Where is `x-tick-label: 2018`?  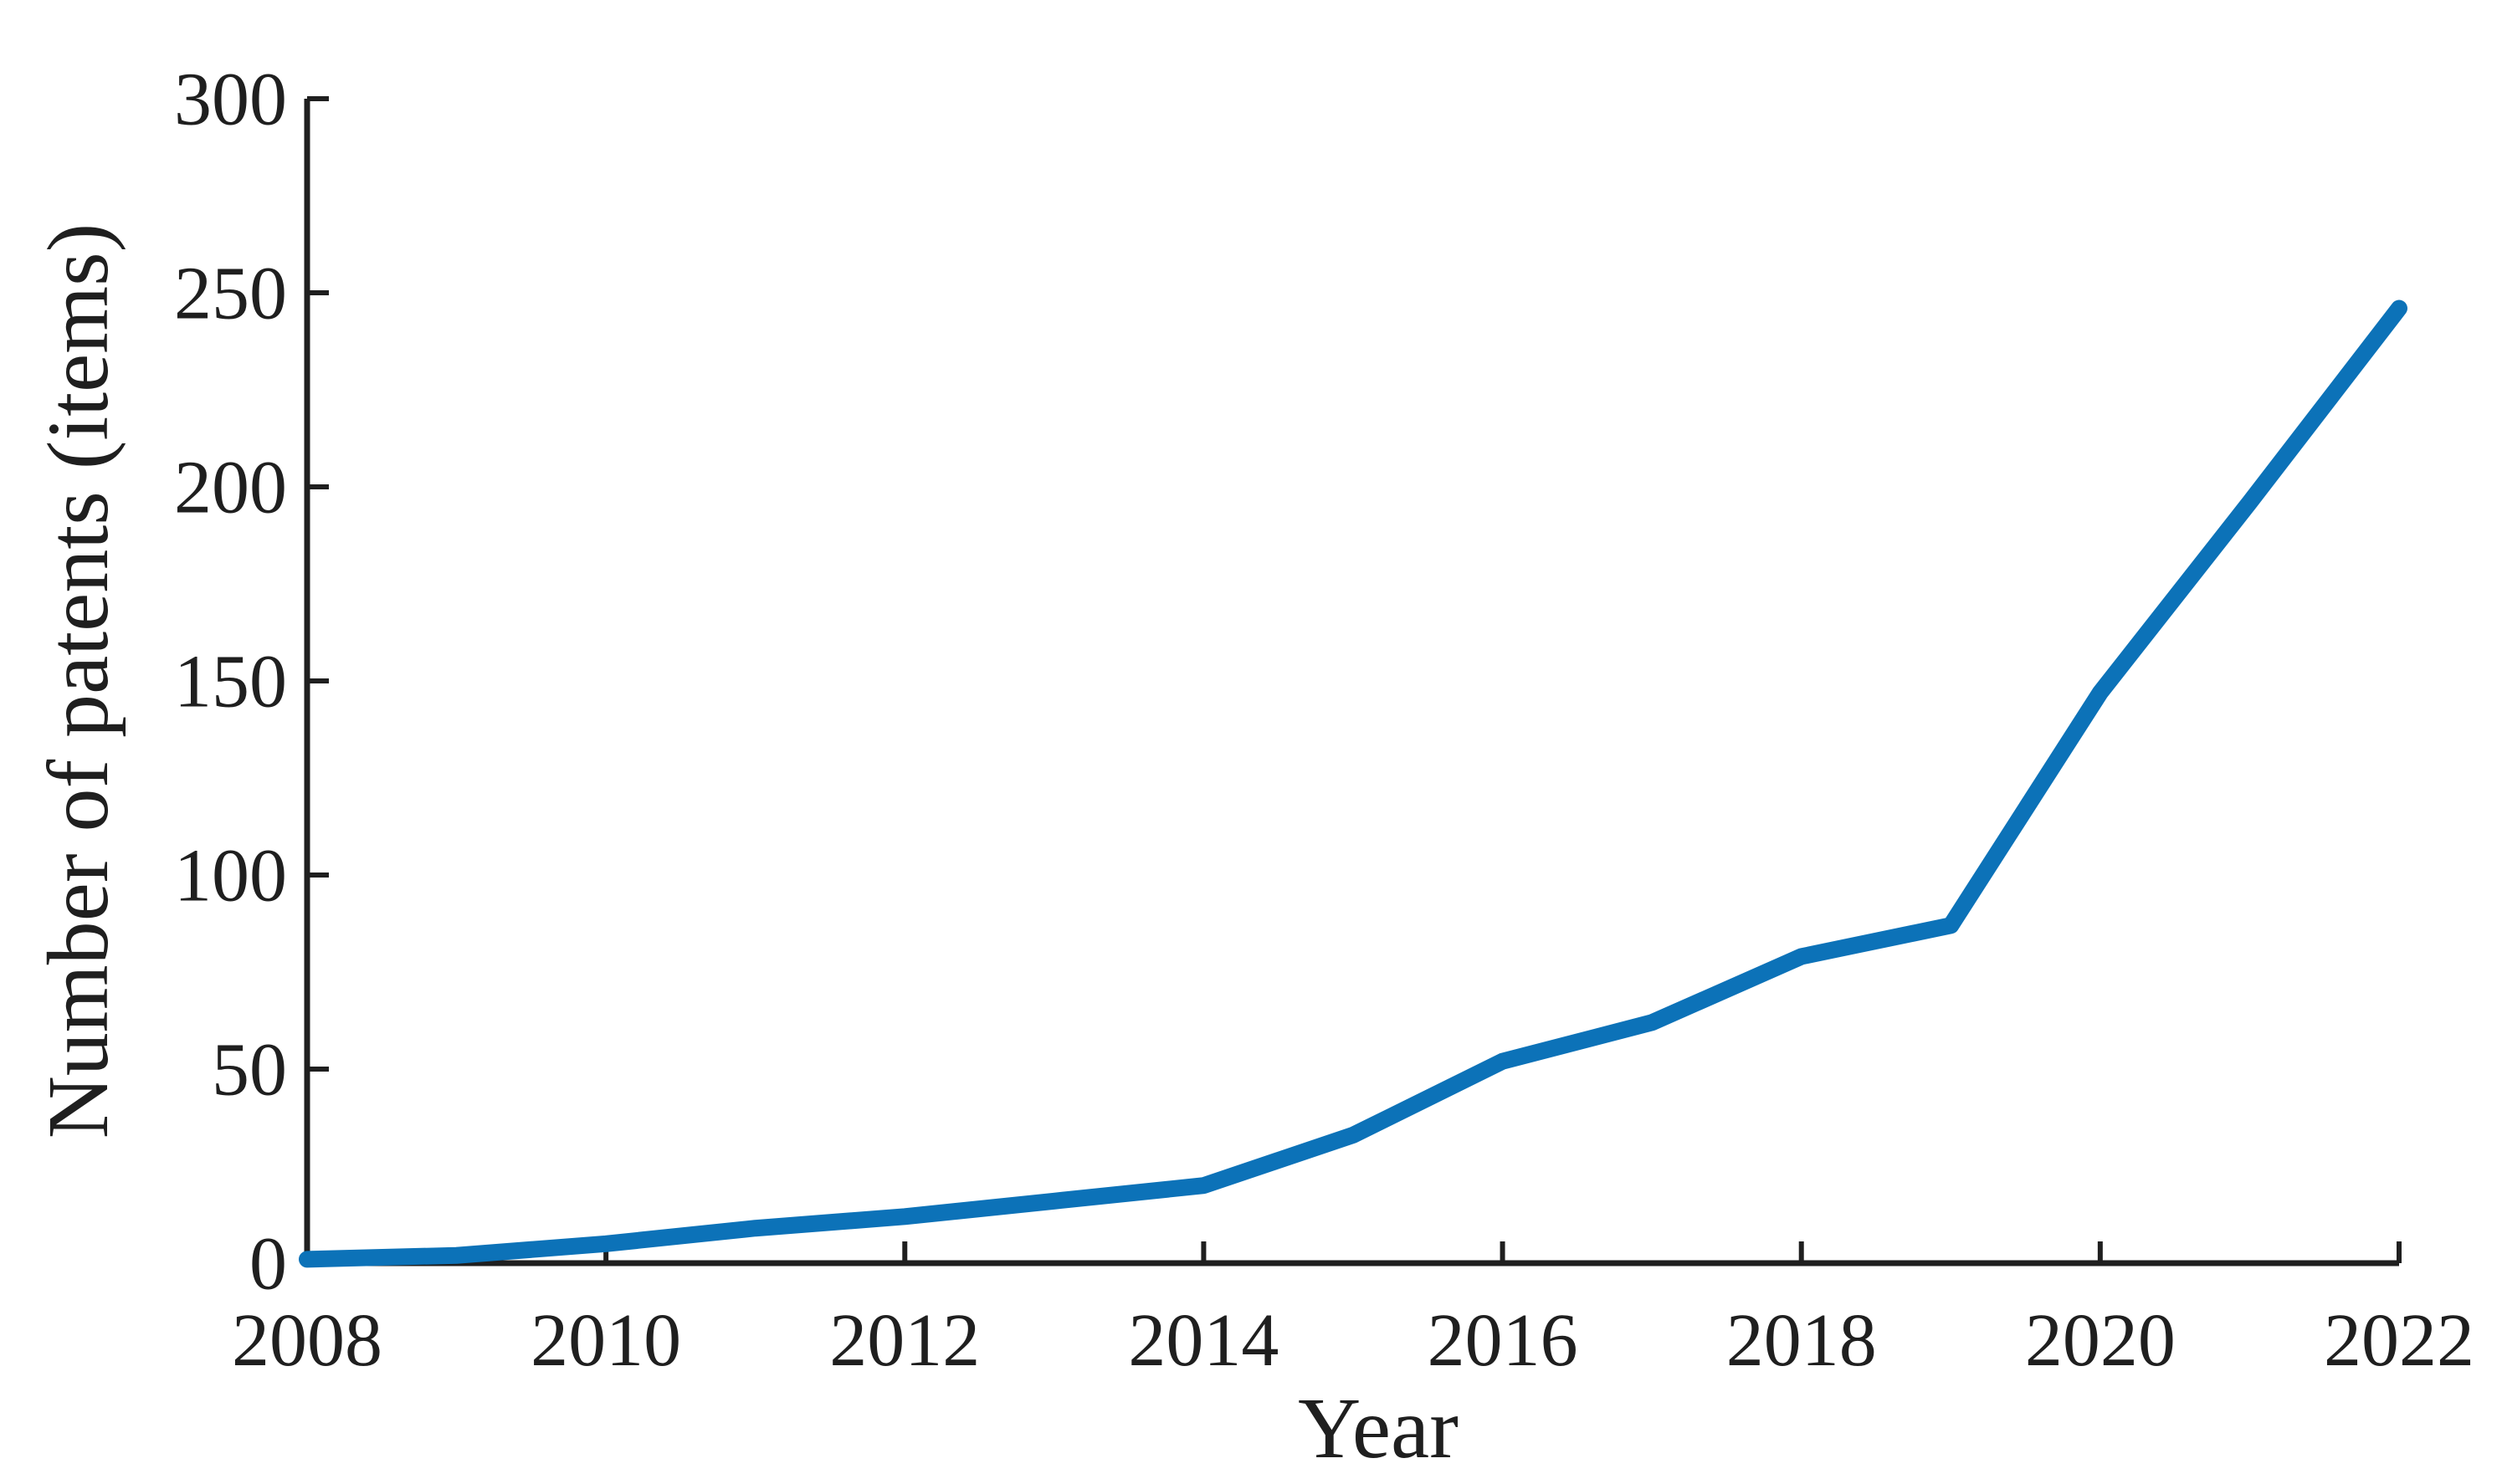 x-tick-label: 2018 is located at coordinates (1801, 1340).